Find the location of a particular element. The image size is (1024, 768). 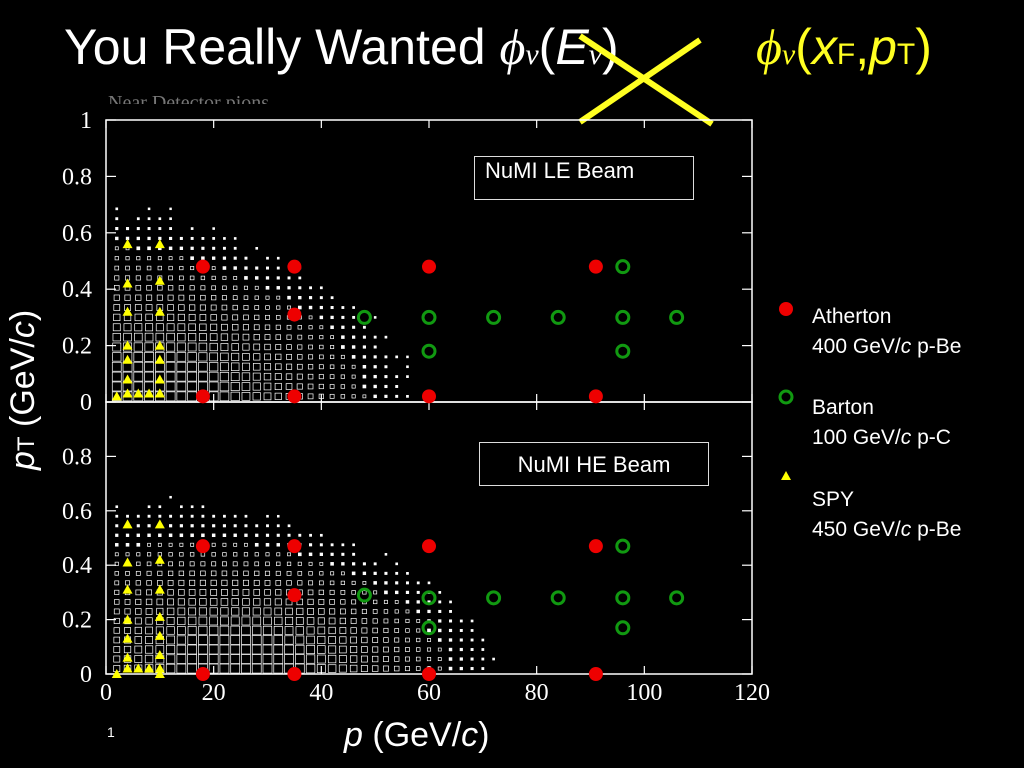

slide-title-alternative: ϕν(xF,pT) is located at coordinates (844, 47).